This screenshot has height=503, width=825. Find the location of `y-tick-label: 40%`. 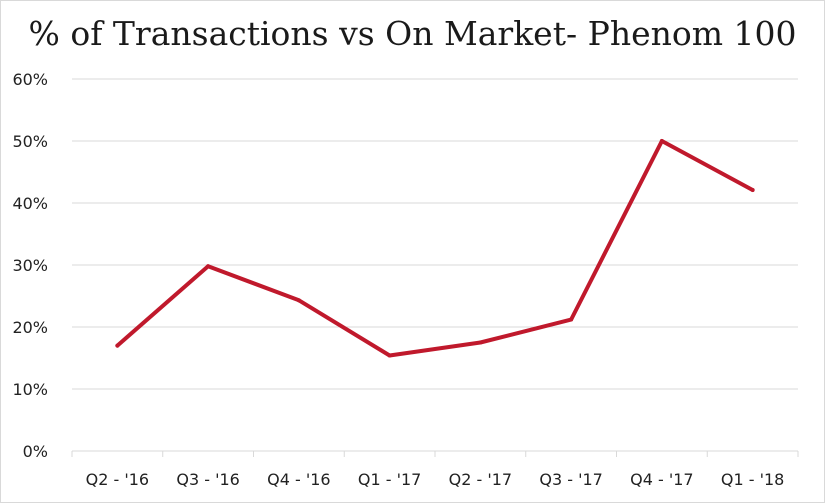

y-tick-label: 40% is located at coordinates (30, 203).